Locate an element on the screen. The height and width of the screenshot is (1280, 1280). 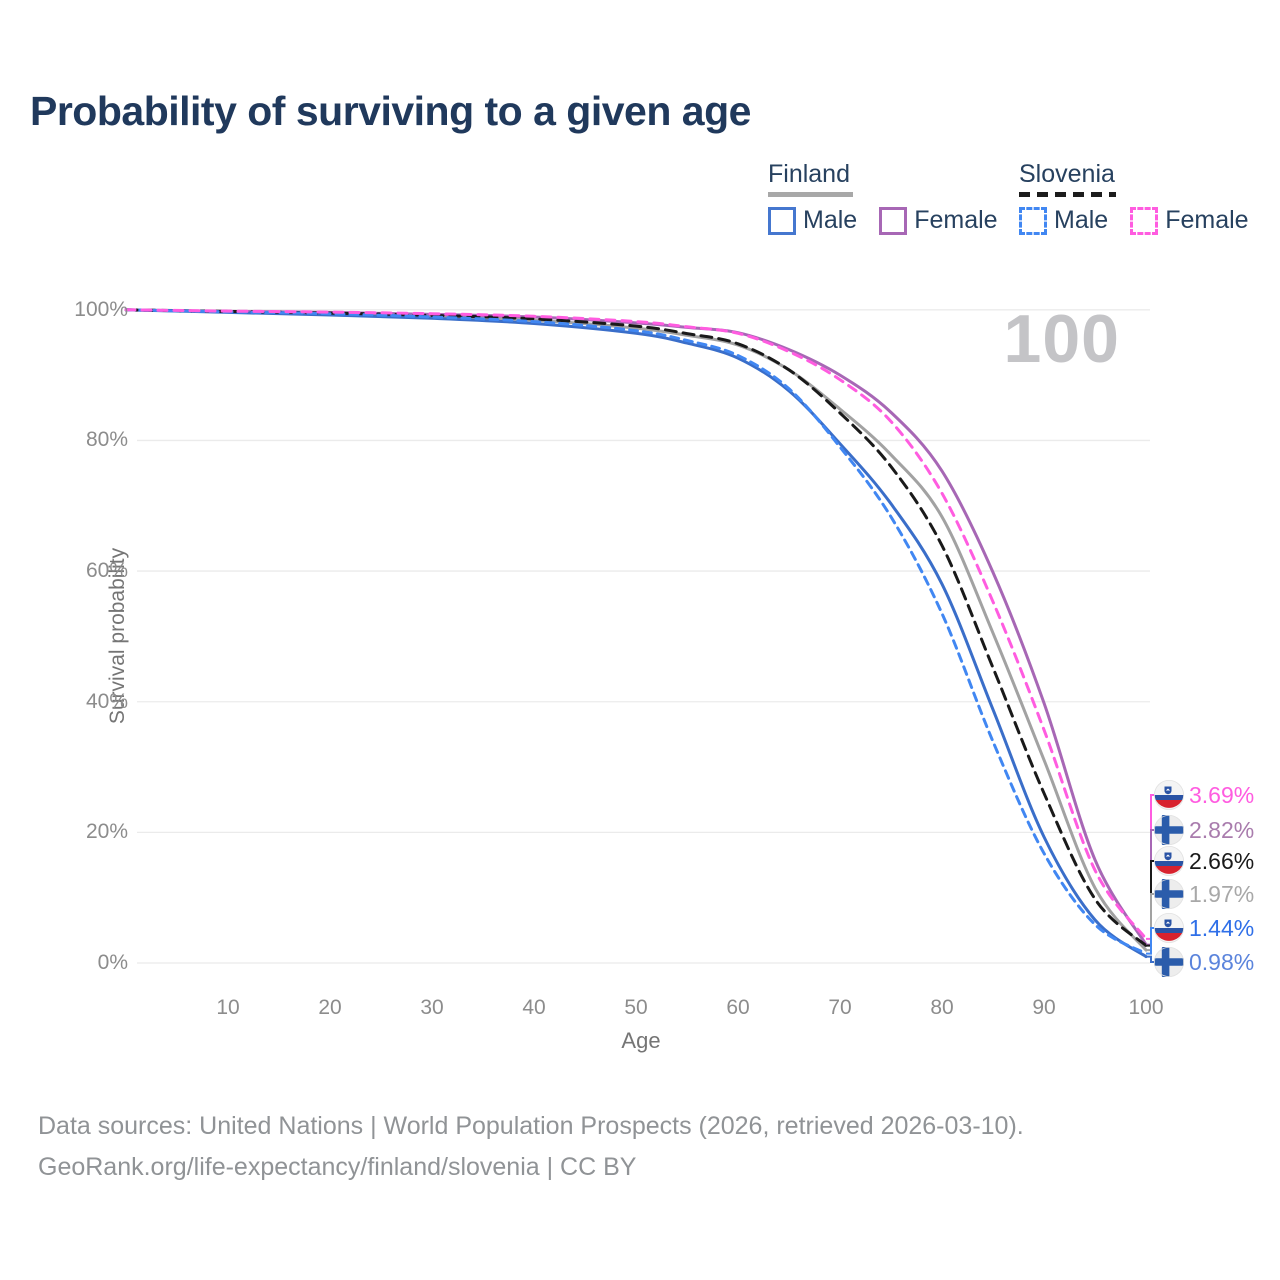
legend-group-slovenia: Slovenia Male Female is located at coordinates (1134, 197).